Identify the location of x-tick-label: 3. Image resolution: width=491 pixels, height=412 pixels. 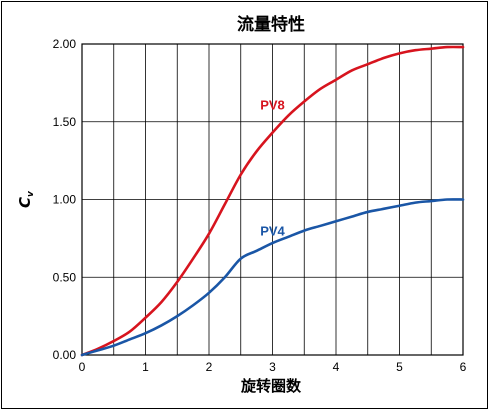
(272, 367).